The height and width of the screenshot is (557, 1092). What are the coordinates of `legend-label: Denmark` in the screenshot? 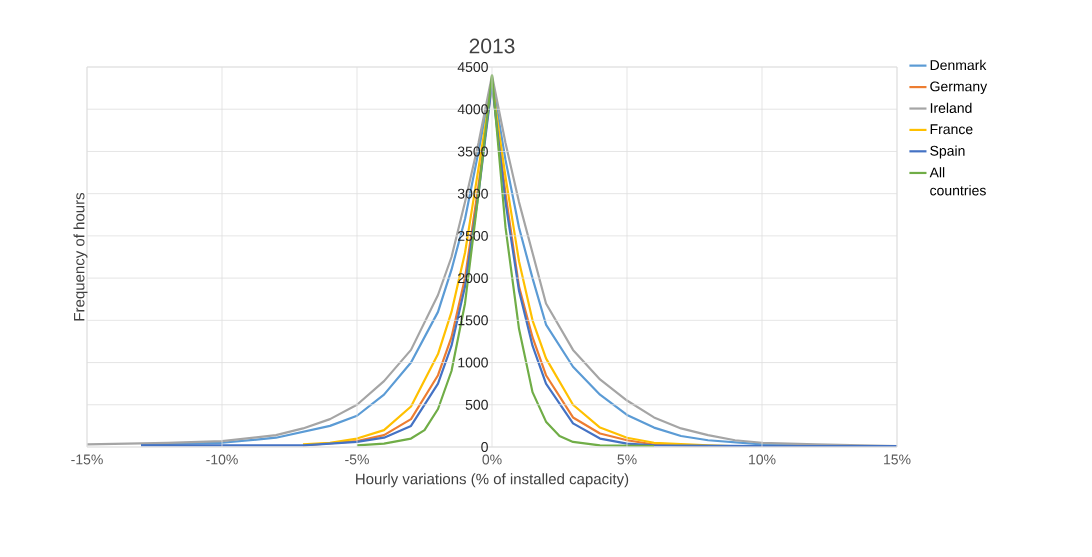 It's located at (958, 65).